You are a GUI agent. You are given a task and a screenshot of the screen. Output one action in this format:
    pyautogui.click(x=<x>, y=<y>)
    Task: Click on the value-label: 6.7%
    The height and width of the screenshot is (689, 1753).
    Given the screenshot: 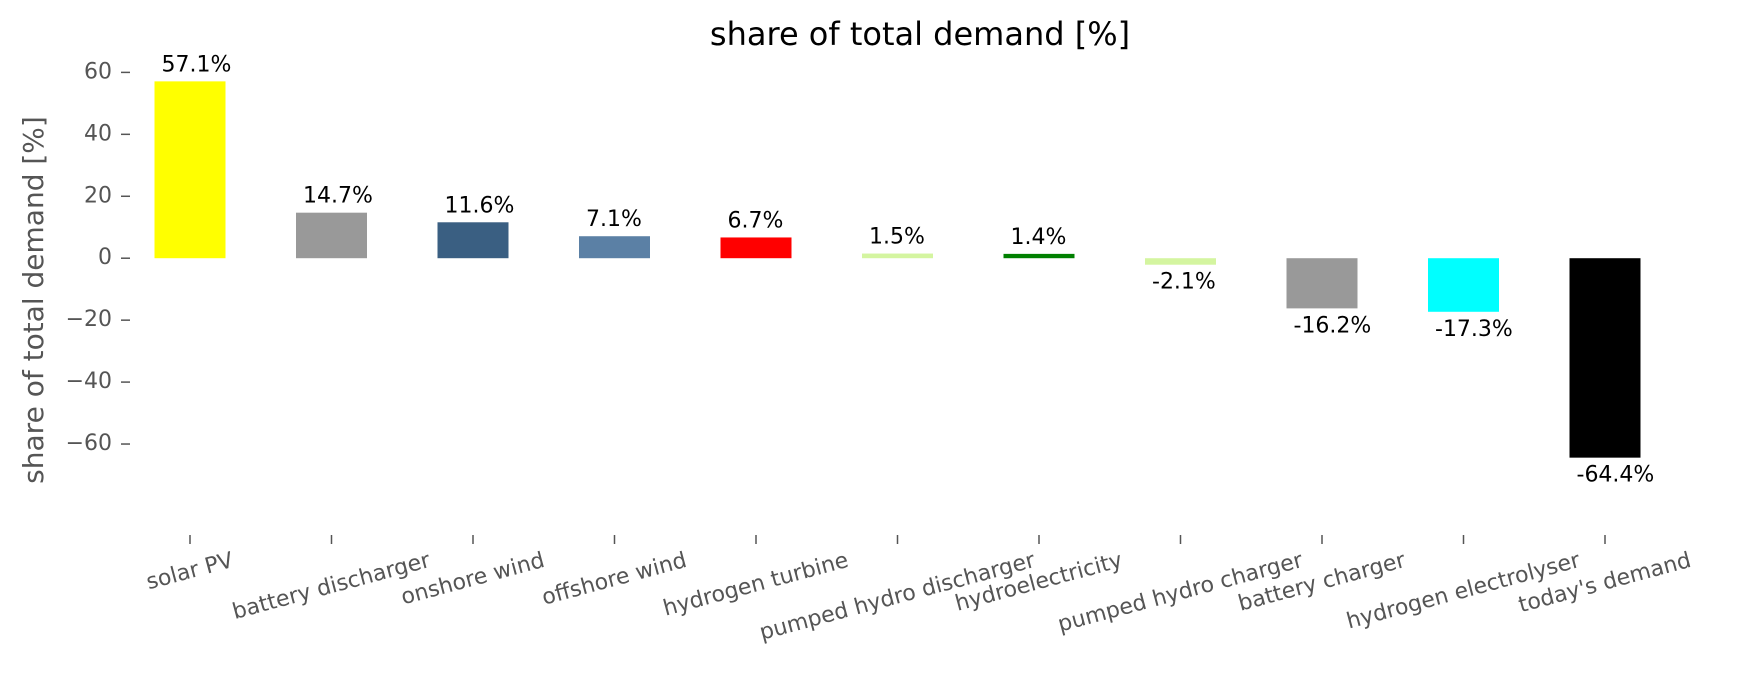 What is the action you would take?
    pyautogui.click(x=756, y=220)
    